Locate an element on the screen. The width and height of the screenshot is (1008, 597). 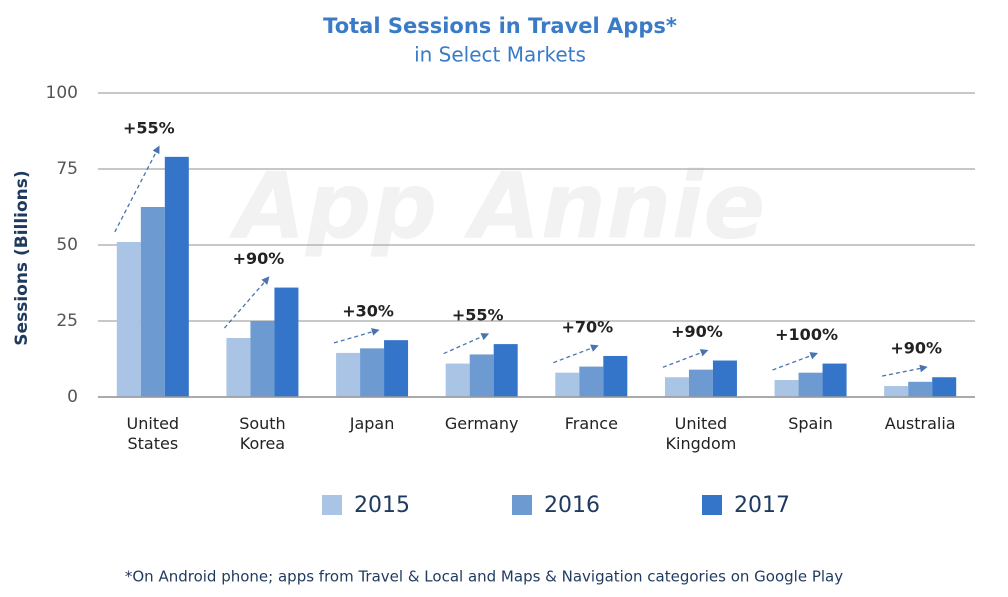
x-tick-label-text: France is located at coordinates (591, 423).